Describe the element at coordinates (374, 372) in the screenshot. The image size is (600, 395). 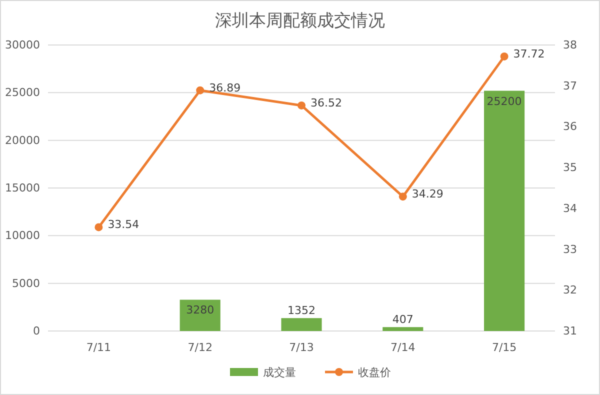
I see `legend-label: 收盘价` at that location.